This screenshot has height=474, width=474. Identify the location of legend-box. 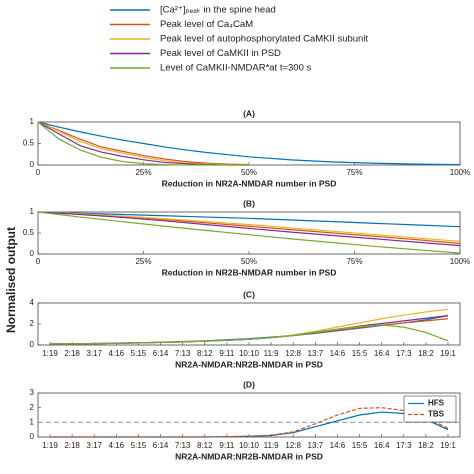
(430, 409).